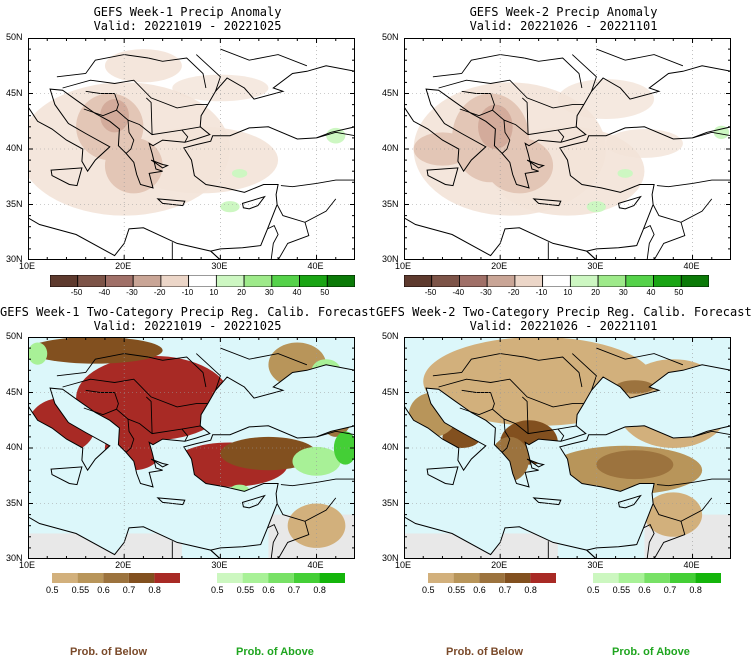 The height and width of the screenshot is (662, 752). I want to click on coastlines, so click(567, 149).